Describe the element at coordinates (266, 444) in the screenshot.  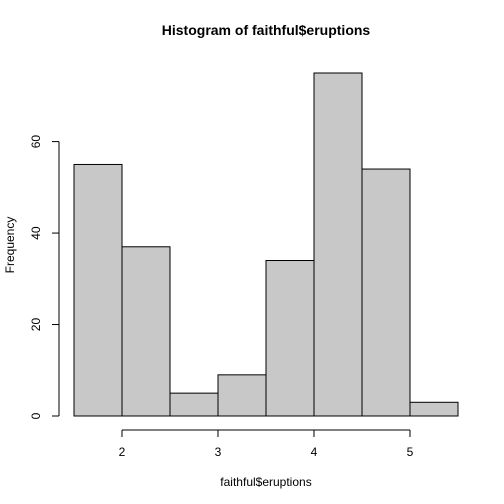
I see `x-axis: 2 3 4 5` at that location.